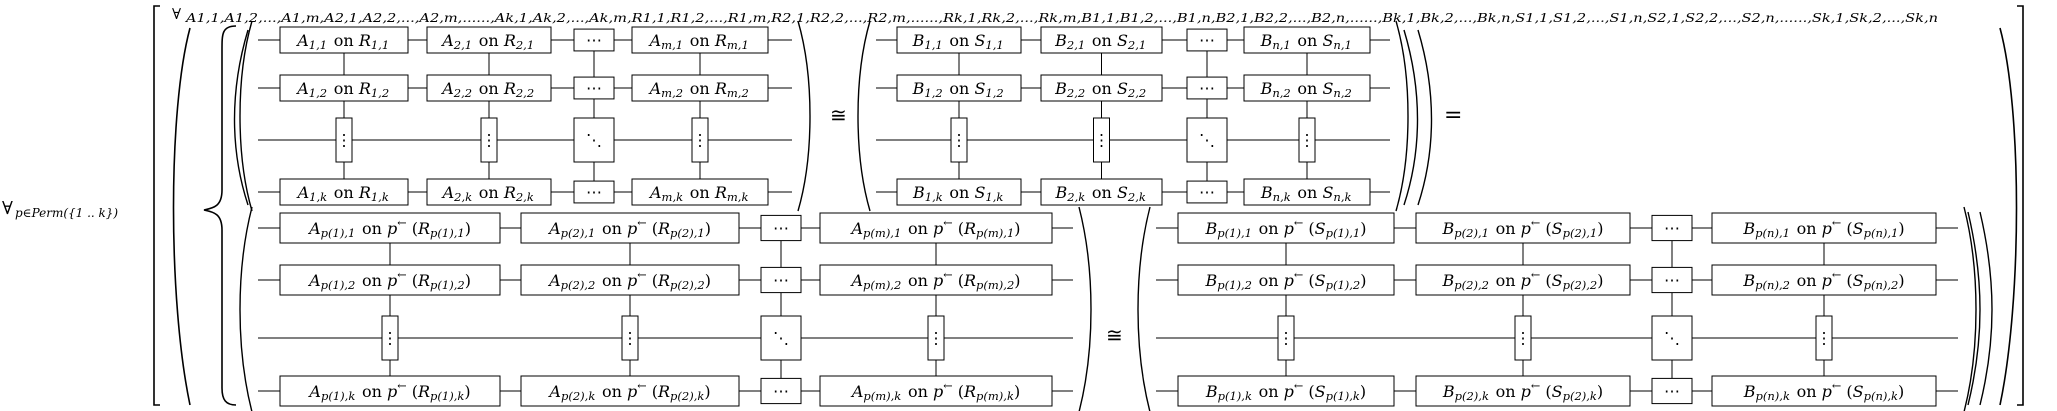 The width and height of the screenshot is (2057, 411). What do you see at coordinates (66, 213) in the screenshot?
I see `outer-quantifier-subscript: p∈Perm({1 .. k})` at bounding box center [66, 213].